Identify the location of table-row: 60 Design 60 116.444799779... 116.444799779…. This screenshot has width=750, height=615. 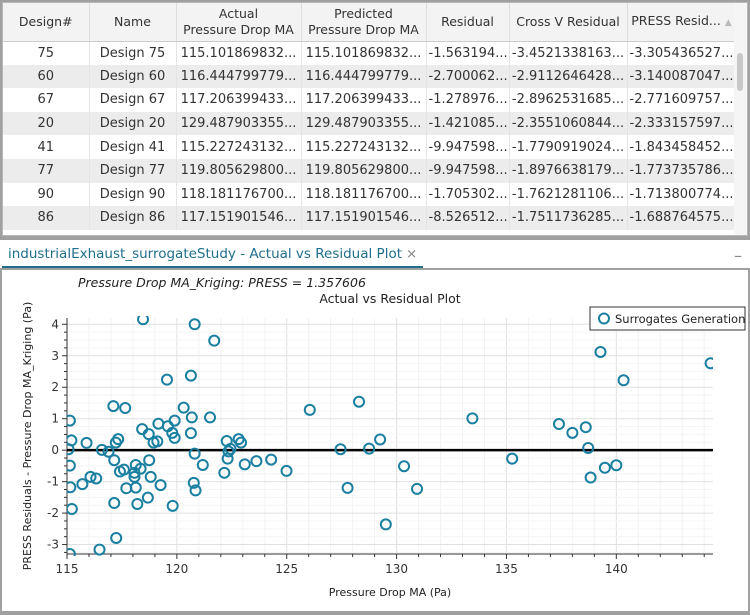
(370, 76).